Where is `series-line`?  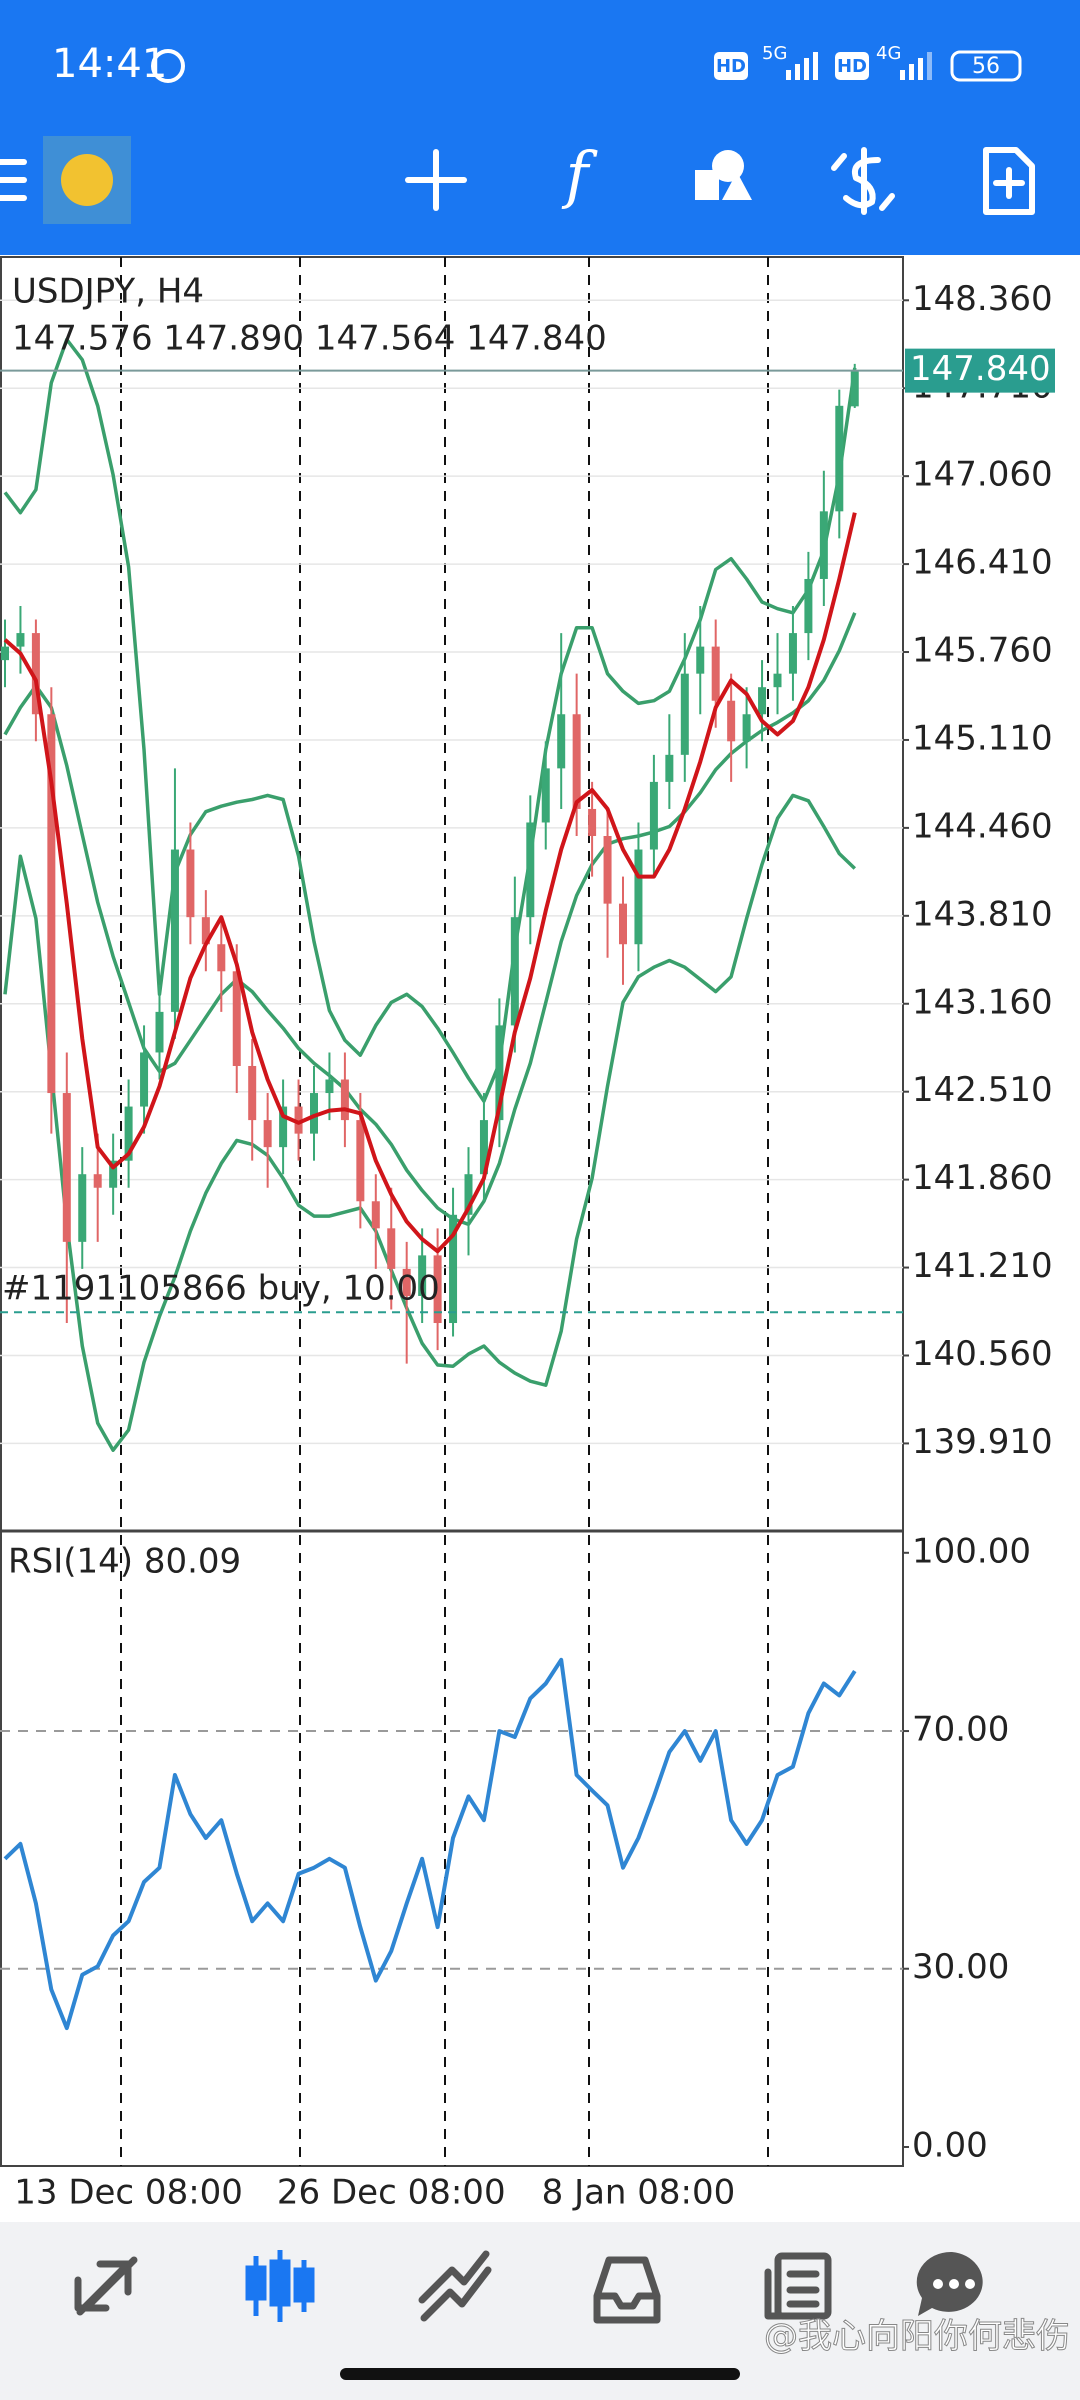
series-line is located at coordinates (430, 1844).